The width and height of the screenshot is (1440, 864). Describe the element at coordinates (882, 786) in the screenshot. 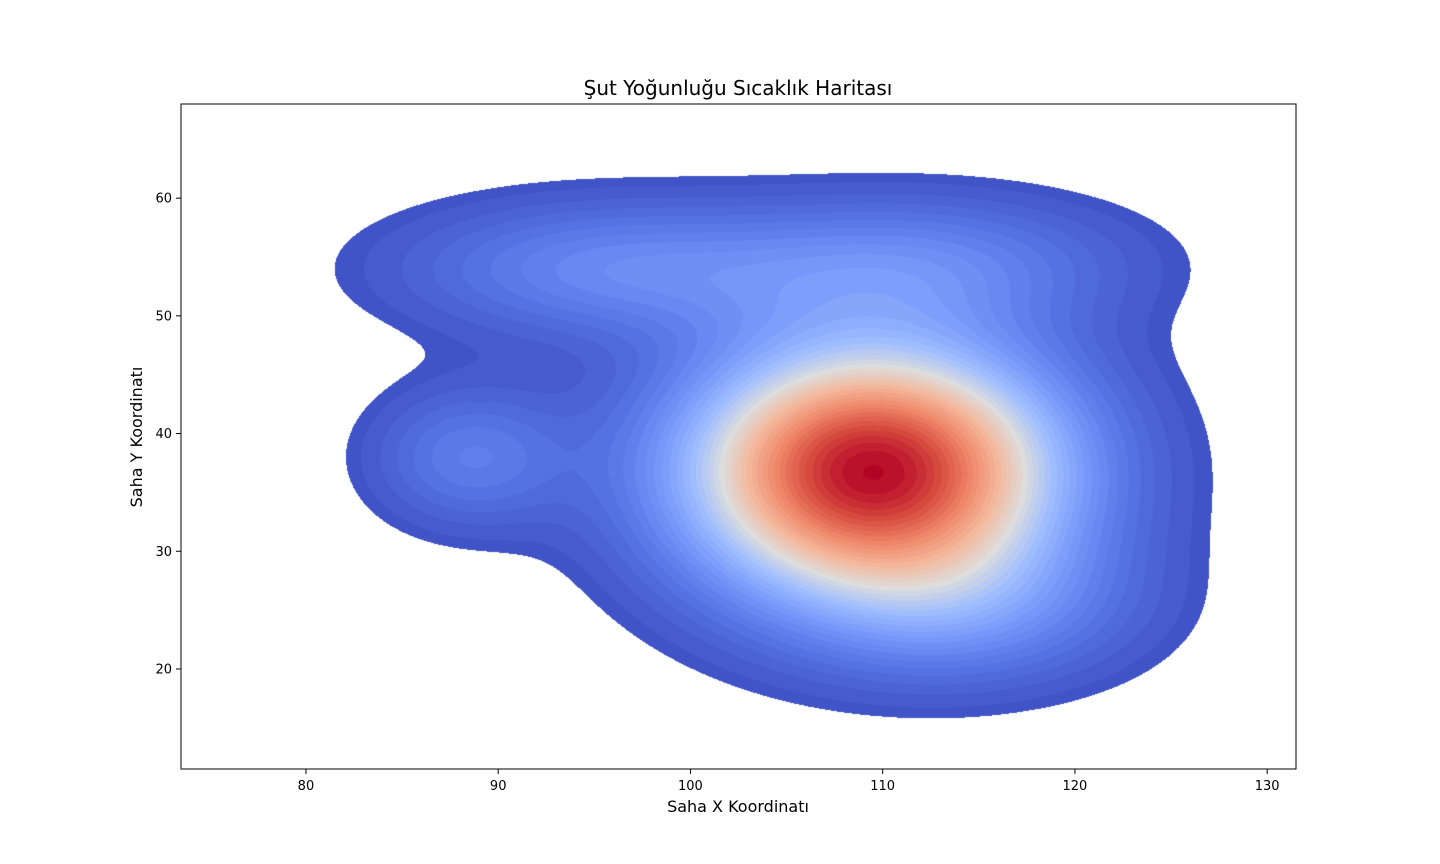

I see `x-tick-label: 110` at that location.